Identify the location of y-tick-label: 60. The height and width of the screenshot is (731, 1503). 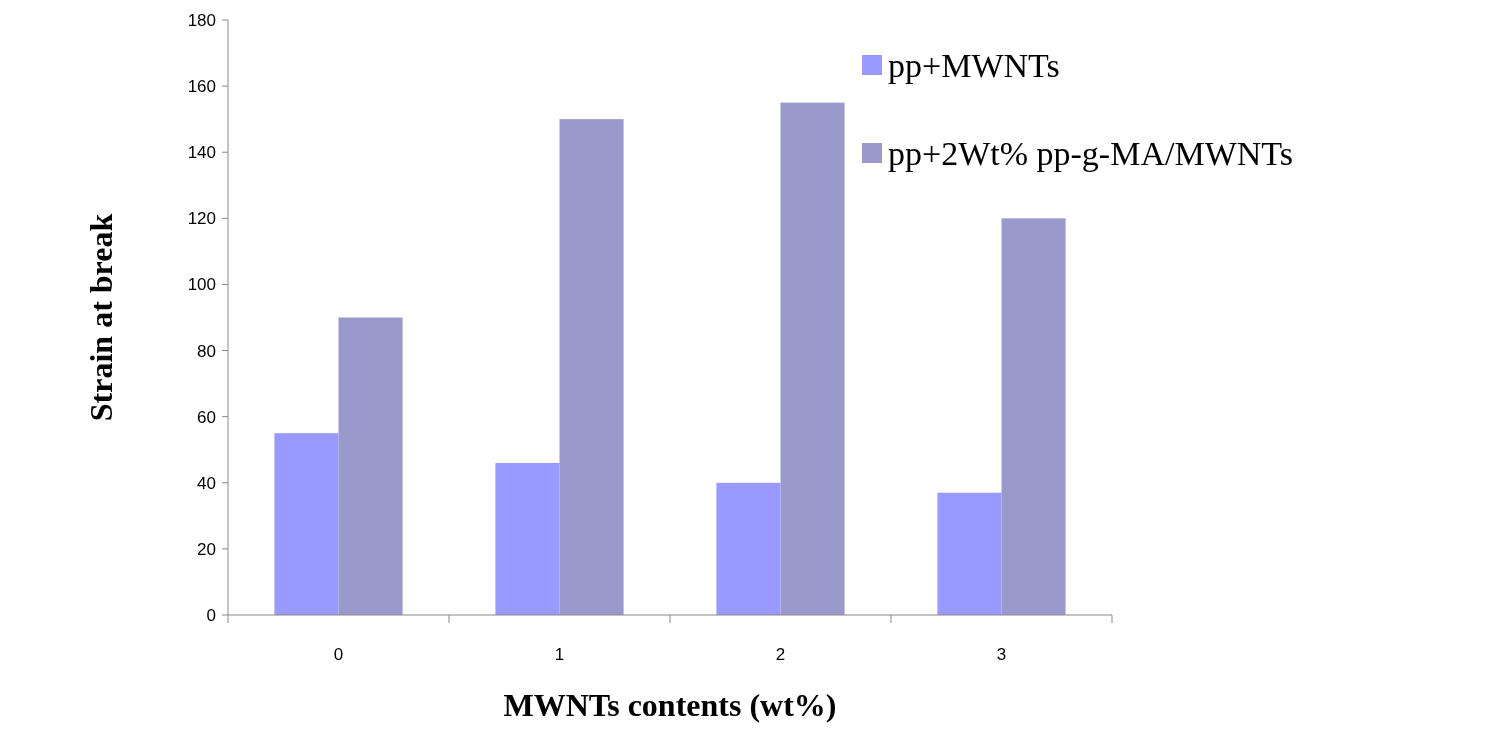
(206, 417).